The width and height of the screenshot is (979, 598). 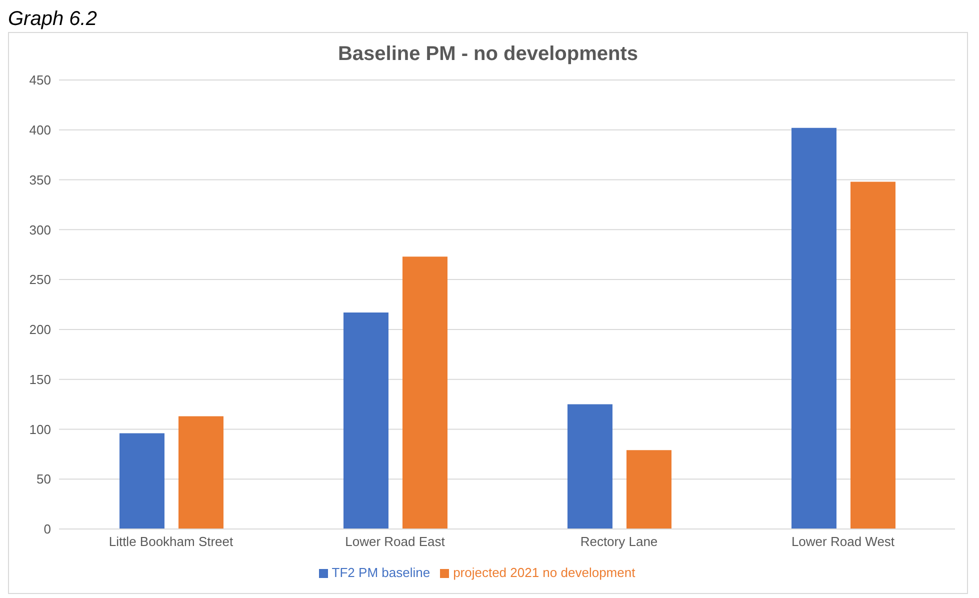 What do you see at coordinates (47, 529) in the screenshot?
I see `y-tick-label: 0` at bounding box center [47, 529].